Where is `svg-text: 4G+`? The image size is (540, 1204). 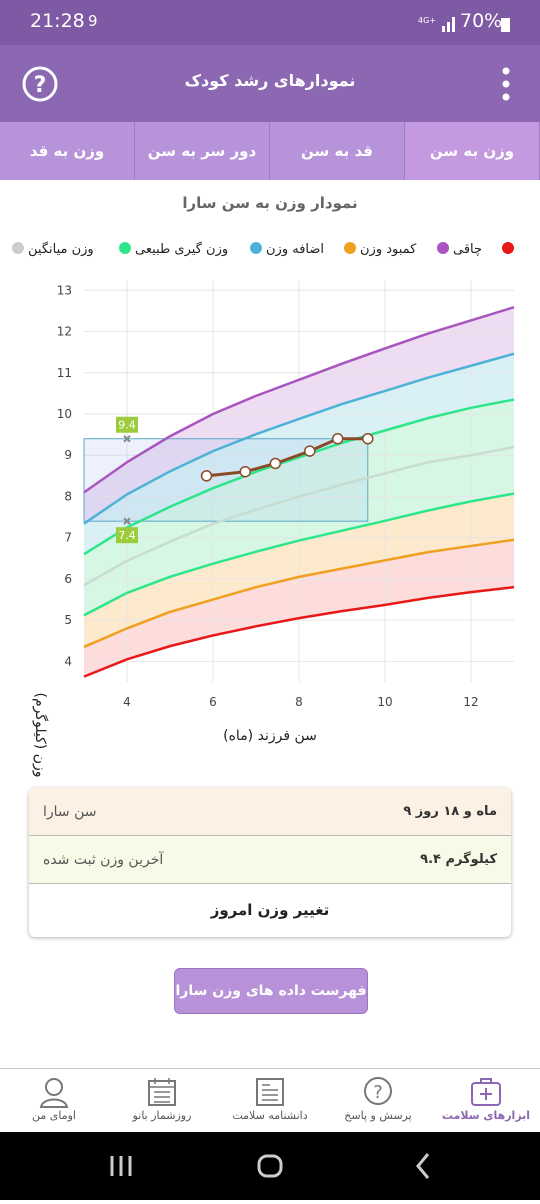 svg-text: 4G+ is located at coordinates (427, 20).